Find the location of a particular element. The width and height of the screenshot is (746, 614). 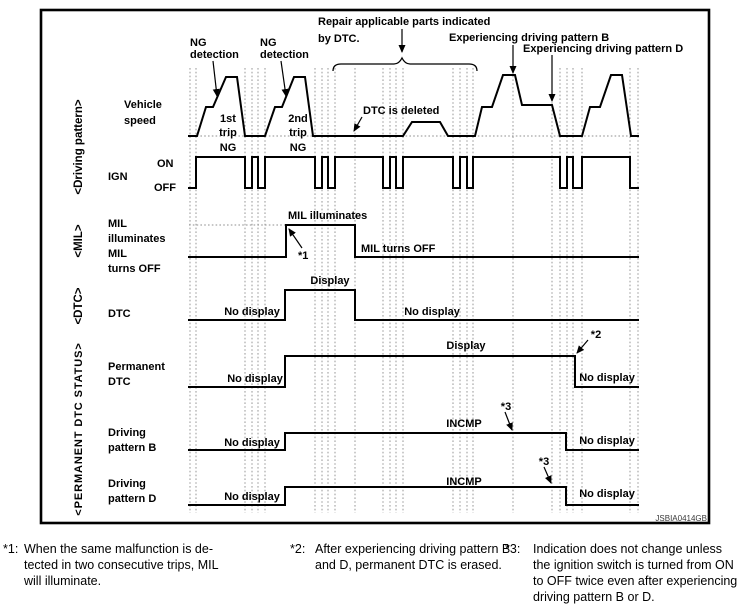

row-label-pattern-d-line2: pattern D is located at coordinates (132, 499).